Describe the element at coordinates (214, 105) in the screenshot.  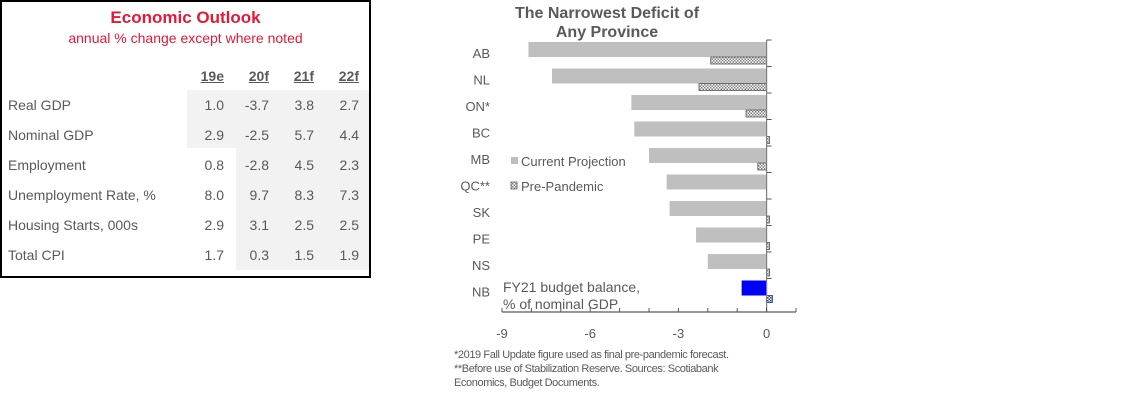
I see `value-cell: 1.0` at that location.